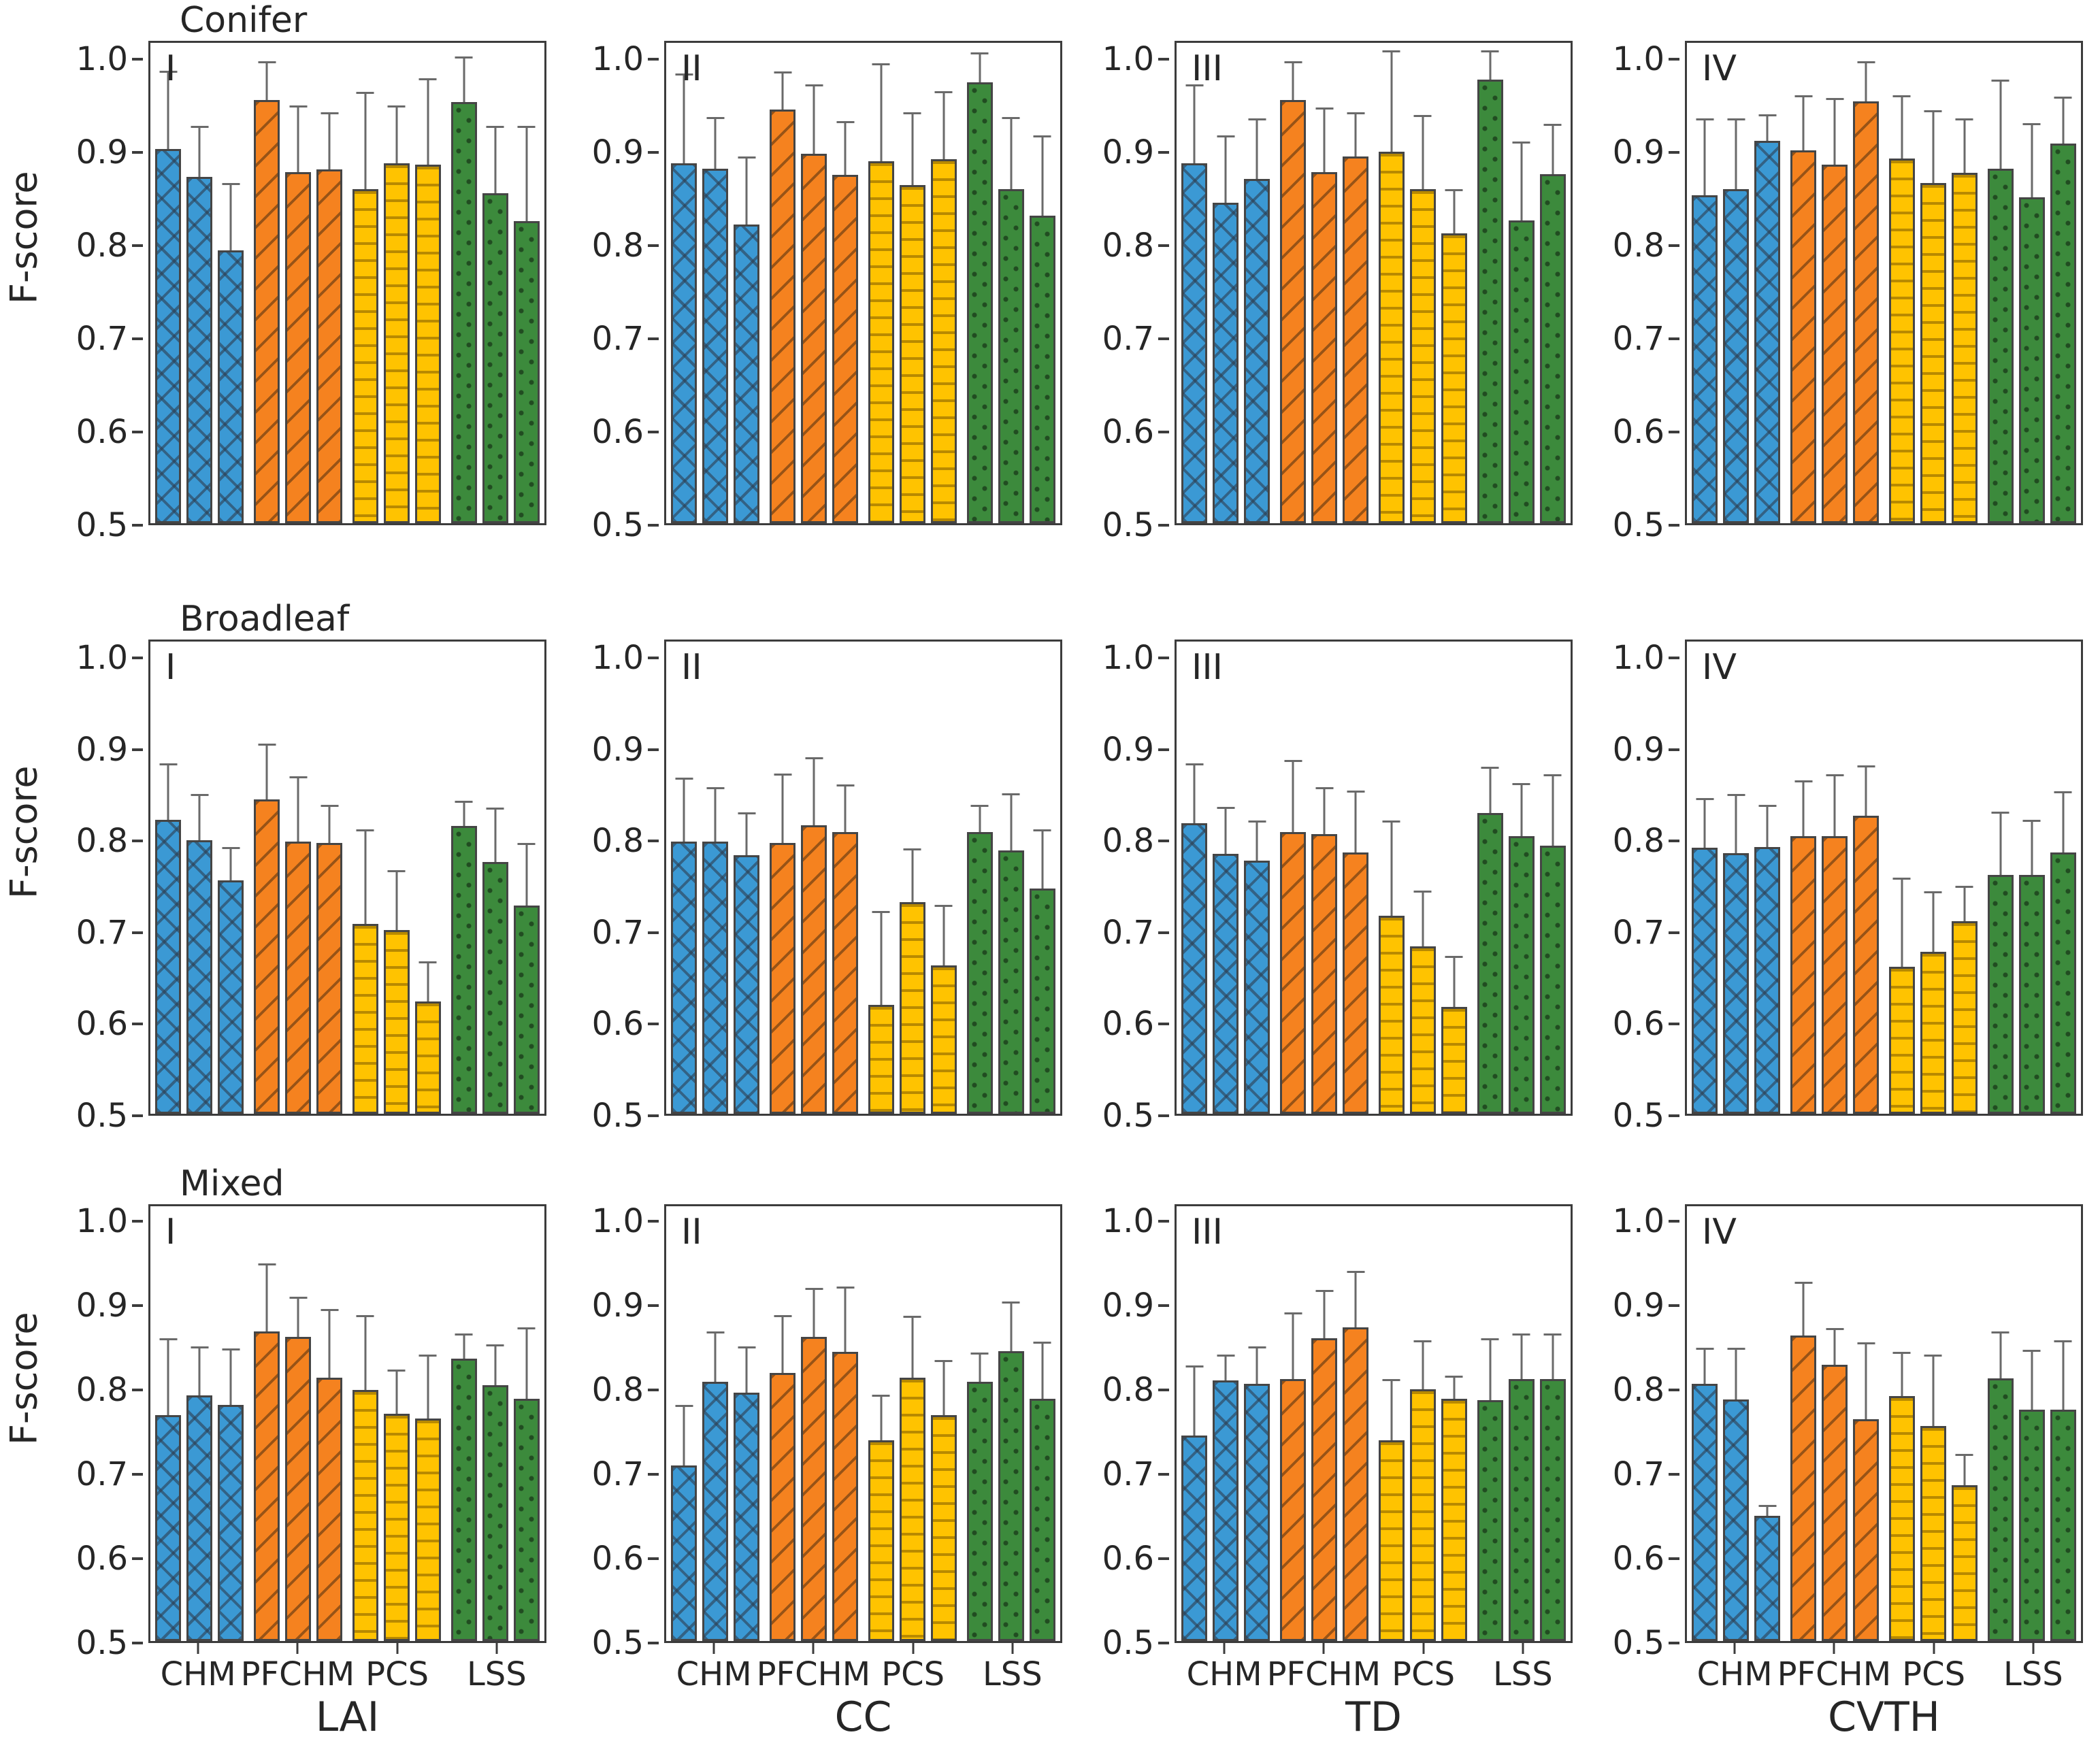 The height and width of the screenshot is (1741, 2100). I want to click on y-axis-ticks: 0.5 0.6 0.7 0.8 0.9 1.0, so click(1121, 886).